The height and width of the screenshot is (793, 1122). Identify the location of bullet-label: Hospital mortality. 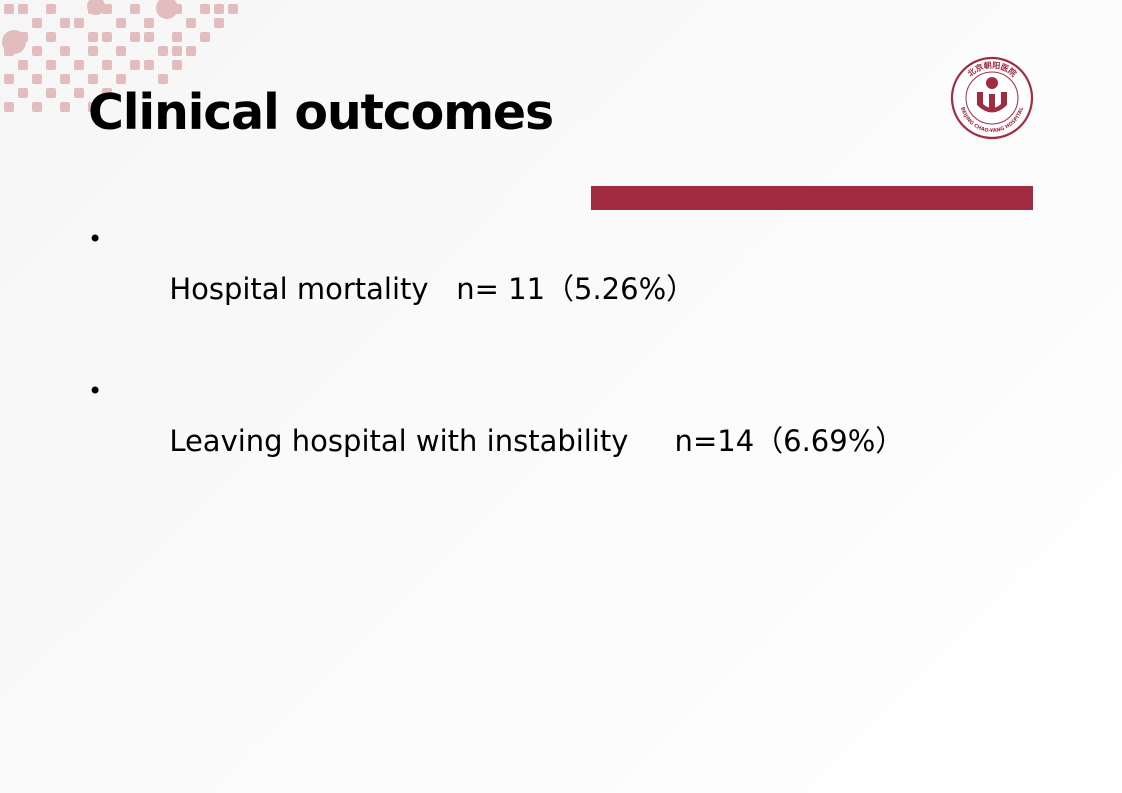
(299, 289).